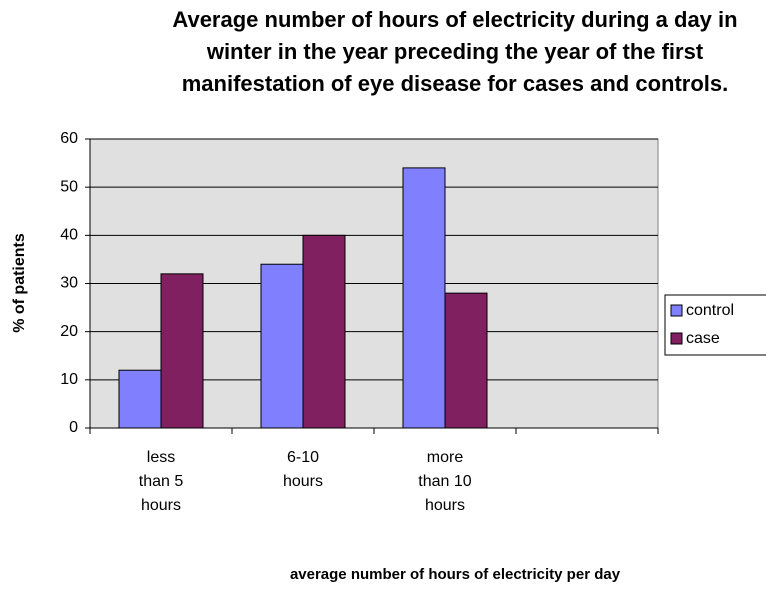  Describe the element at coordinates (161, 481) in the screenshot. I see `x-tick-label: less than 5 hours` at that location.